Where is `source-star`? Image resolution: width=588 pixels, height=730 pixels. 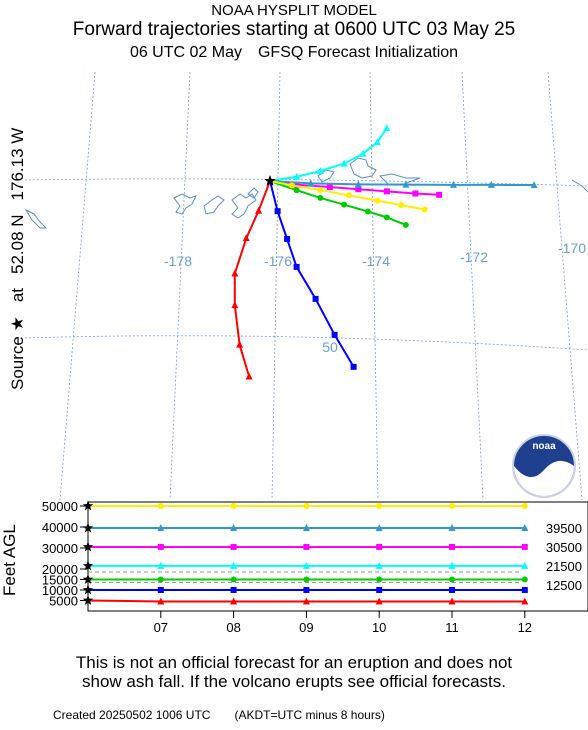 source-star is located at coordinates (270, 180).